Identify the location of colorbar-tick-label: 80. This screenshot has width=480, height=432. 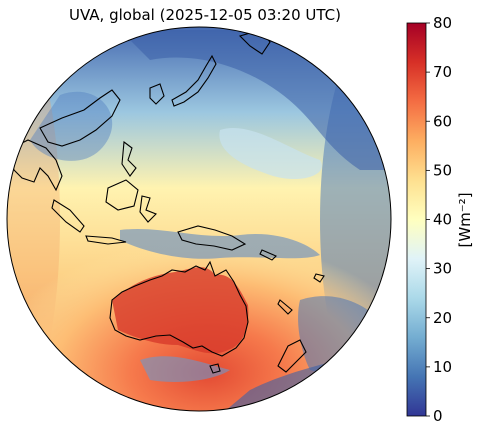
(442, 23).